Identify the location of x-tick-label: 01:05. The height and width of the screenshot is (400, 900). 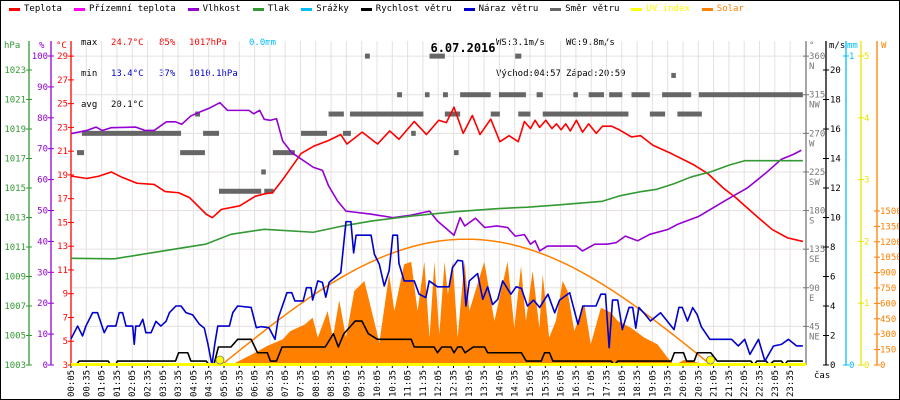
(103, 383).